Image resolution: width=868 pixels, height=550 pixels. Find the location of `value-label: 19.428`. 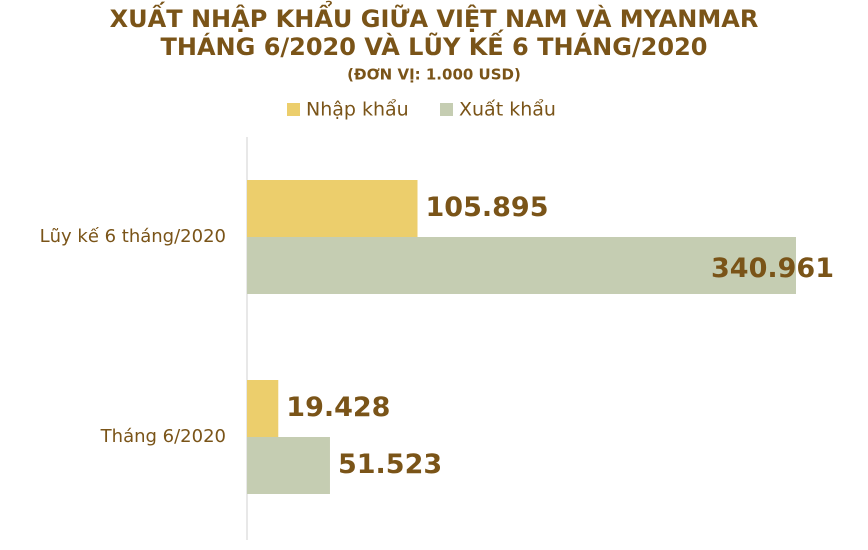

value-label: 19.428 is located at coordinates (338, 407).